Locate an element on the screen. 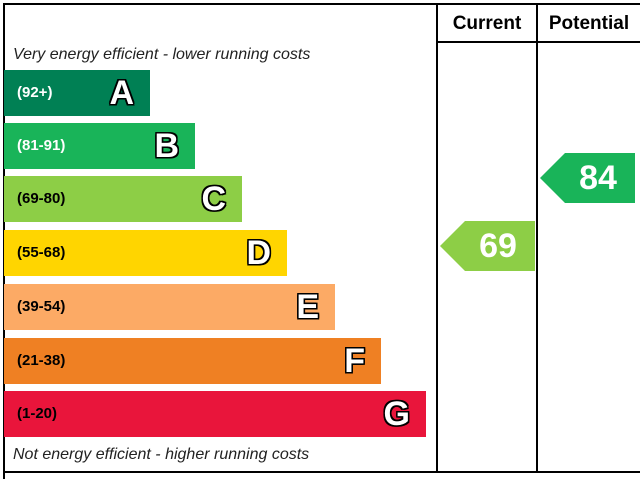  header-potential: Potential is located at coordinates (589, 23).